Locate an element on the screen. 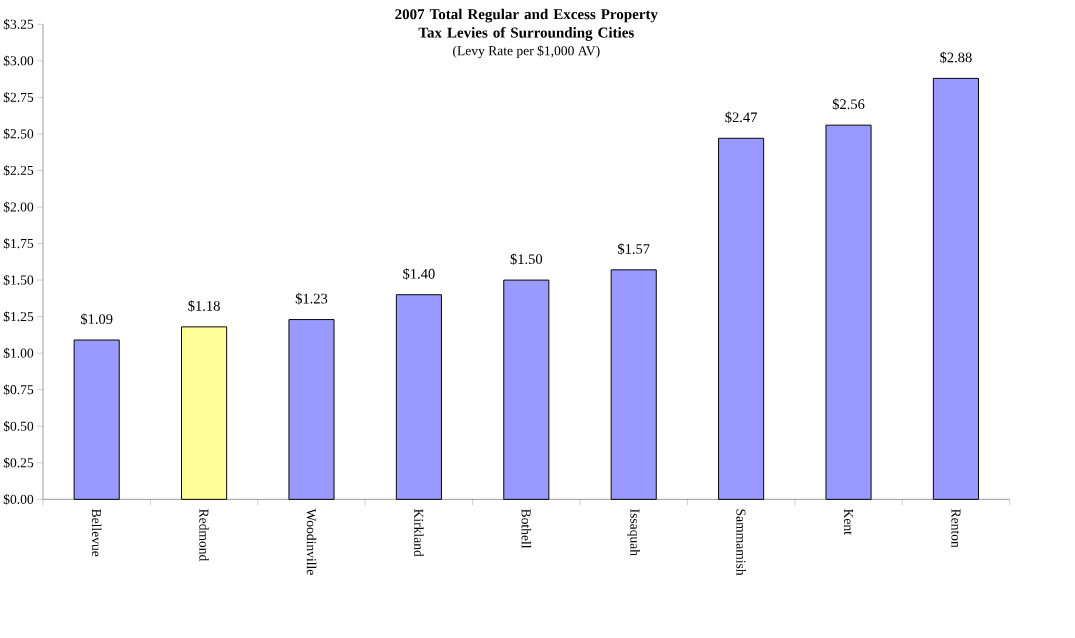 The height and width of the screenshot is (638, 1075). x-tick-label: Kirkland is located at coordinates (419, 532).